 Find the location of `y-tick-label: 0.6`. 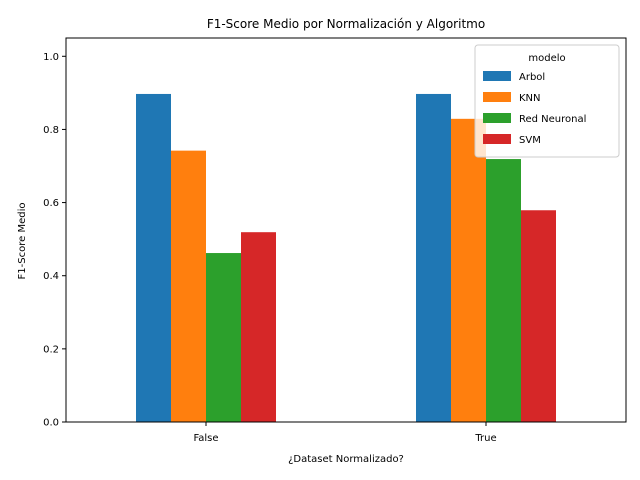

y-tick-label: 0.6 is located at coordinates (51, 203).